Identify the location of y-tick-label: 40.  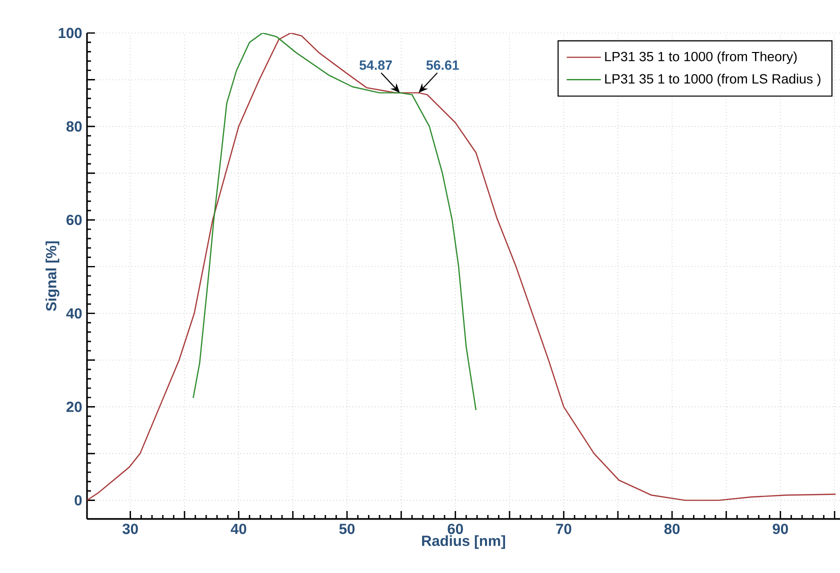
(74, 313).